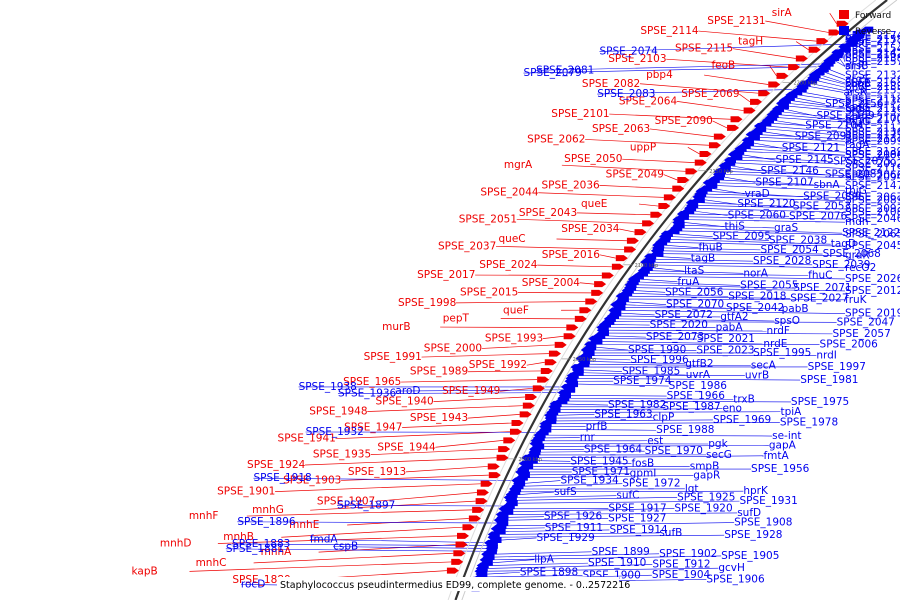 The width and height of the screenshot is (900, 600). What do you see at coordinates (857, 256) in the screenshot?
I see `reverse-gene-label: graR` at bounding box center [857, 256].